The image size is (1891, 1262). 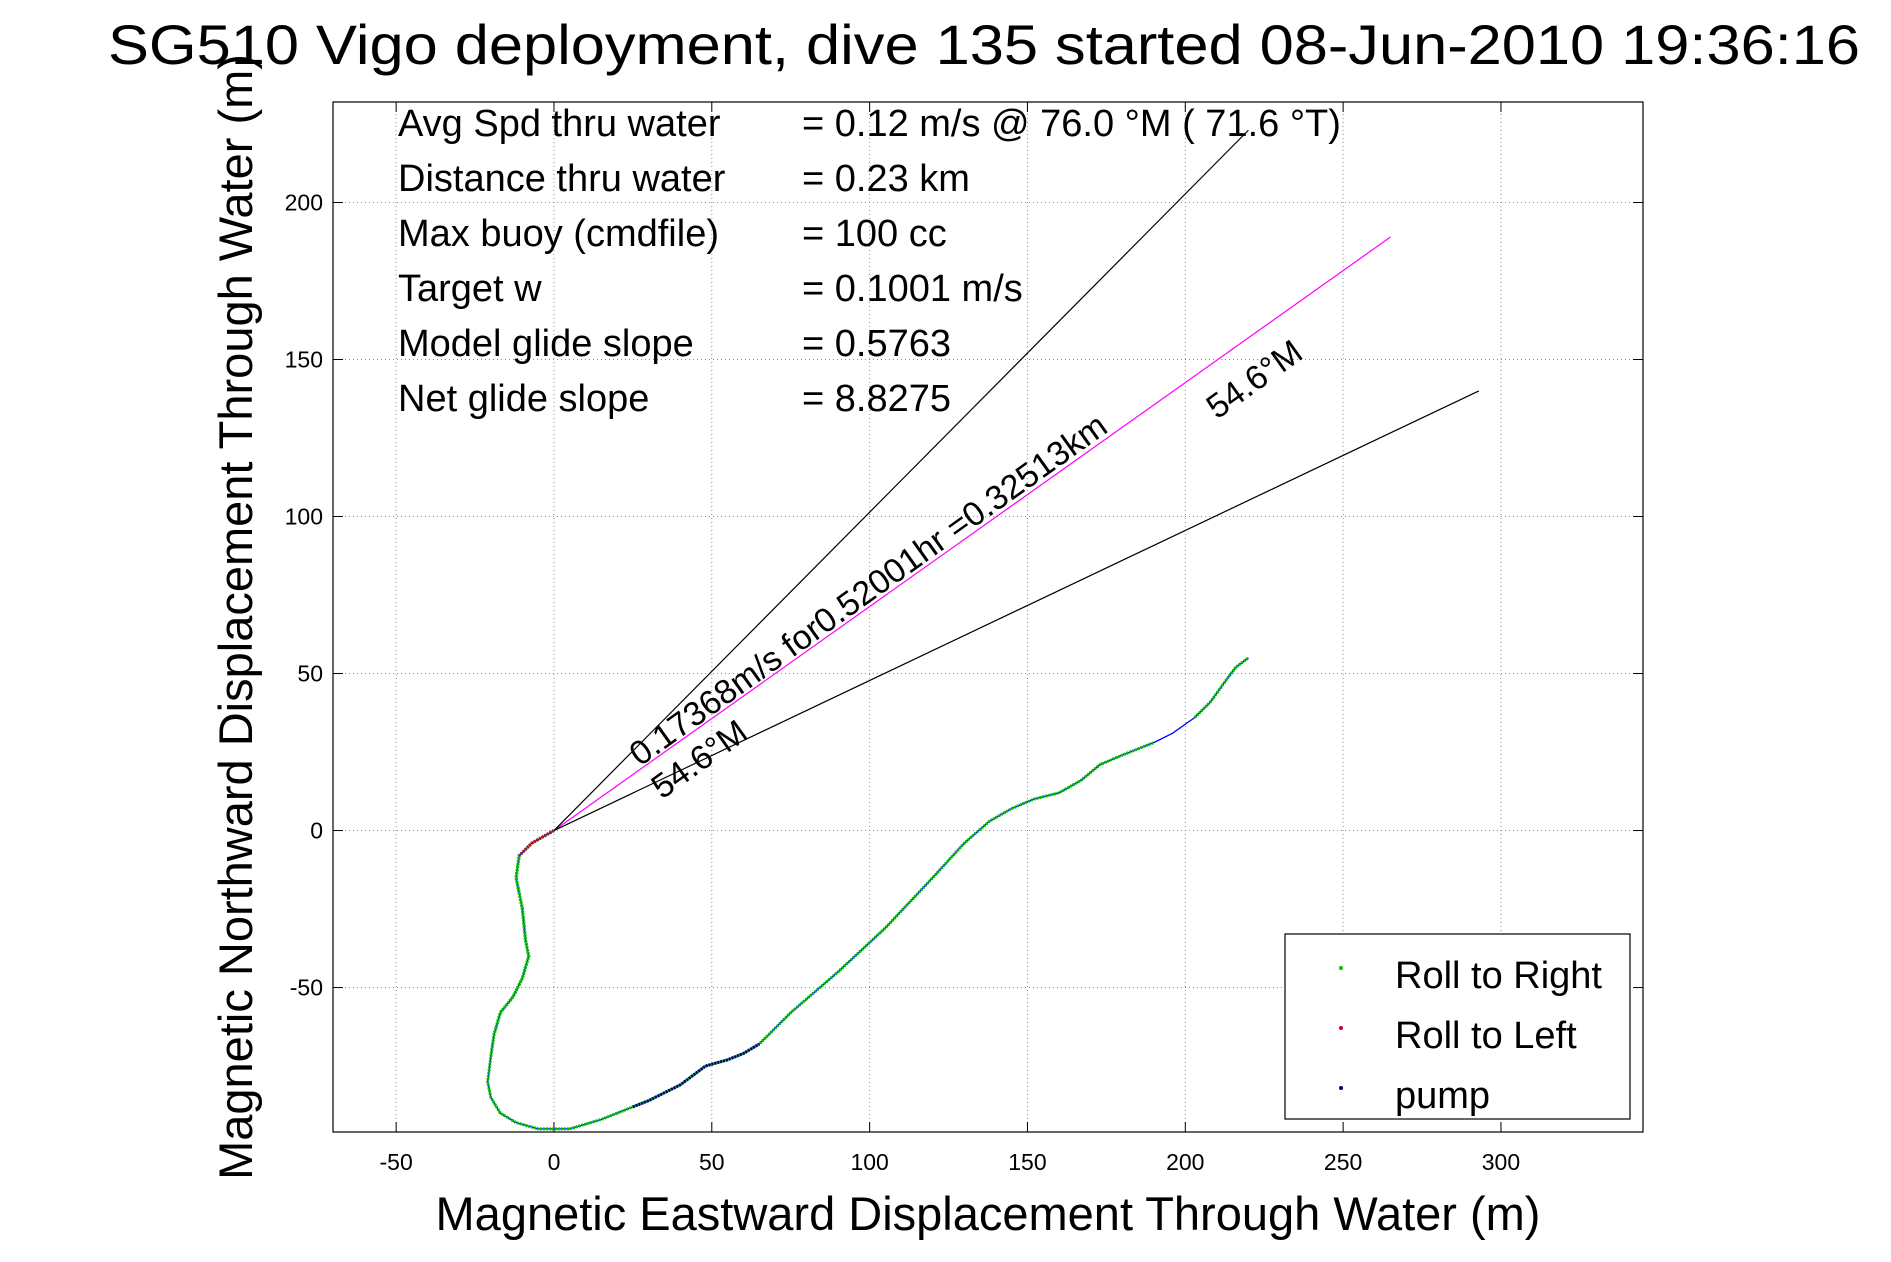 I want to click on legend: Roll to Right Roll to Left pump, so click(x=1457, y=1026).